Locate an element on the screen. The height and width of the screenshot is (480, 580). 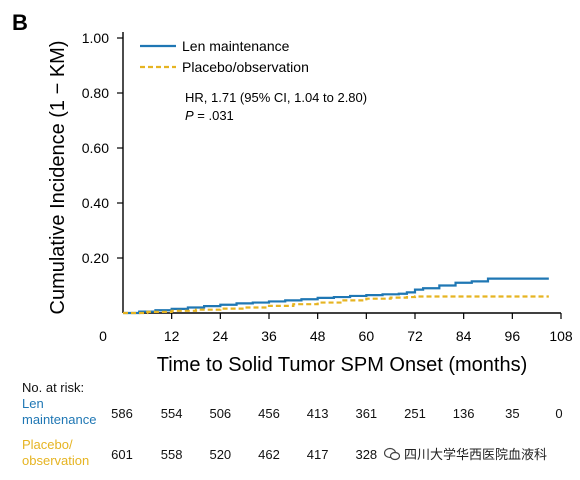
at-risk-value: 506 is located at coordinates (220, 413).